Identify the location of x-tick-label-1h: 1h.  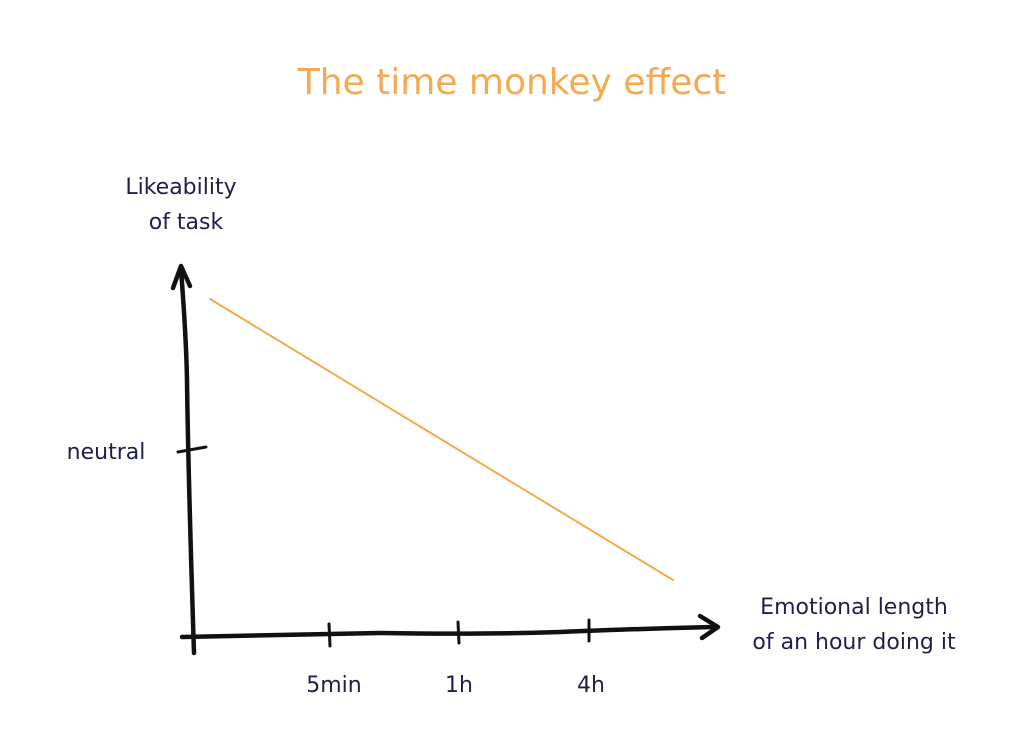
(459, 685).